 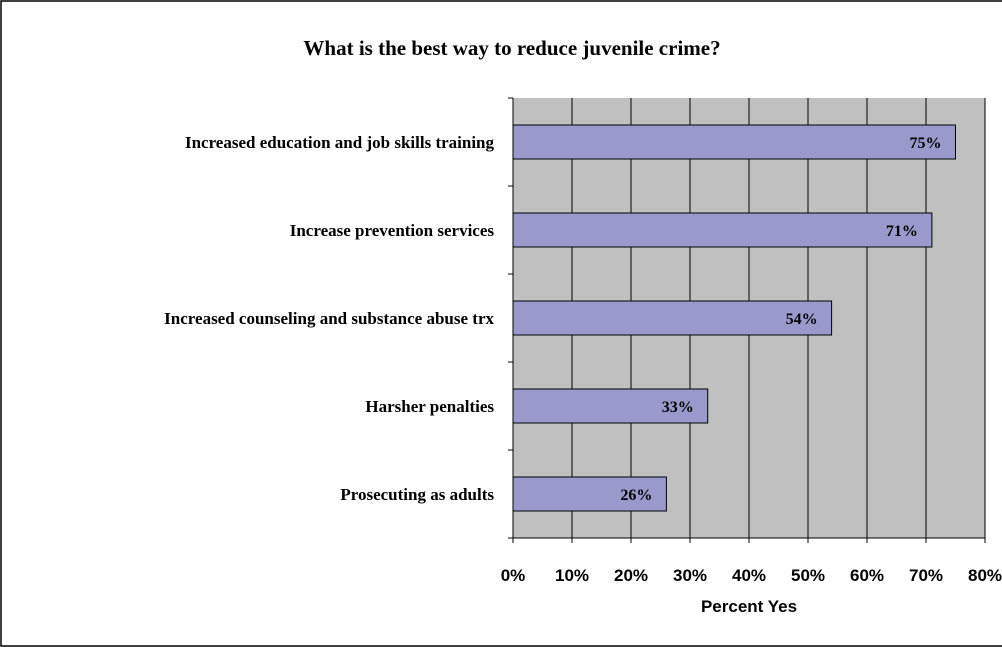 I want to click on bar-value-label: 54%, so click(x=802, y=319).